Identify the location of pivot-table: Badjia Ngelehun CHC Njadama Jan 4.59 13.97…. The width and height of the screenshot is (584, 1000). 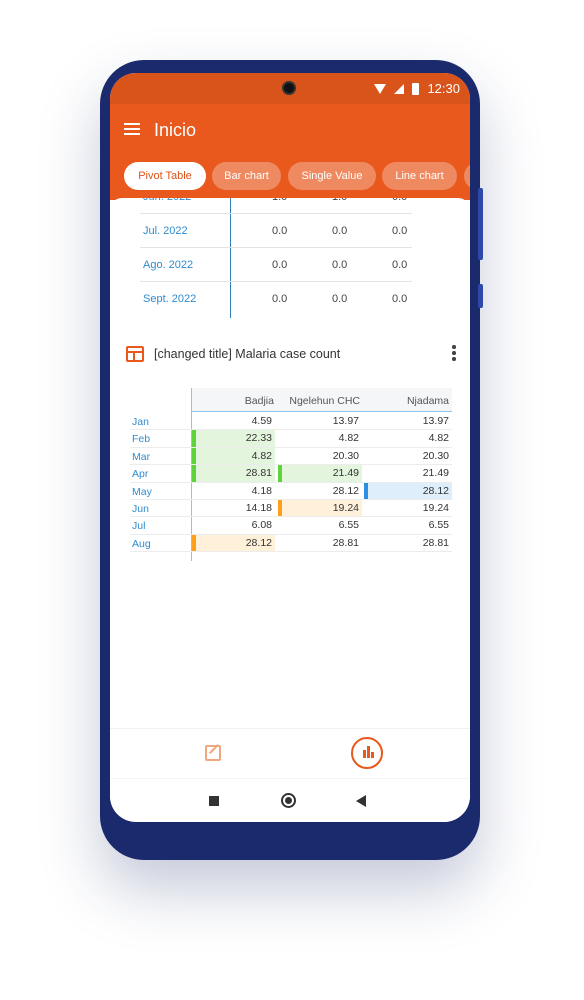
(291, 474).